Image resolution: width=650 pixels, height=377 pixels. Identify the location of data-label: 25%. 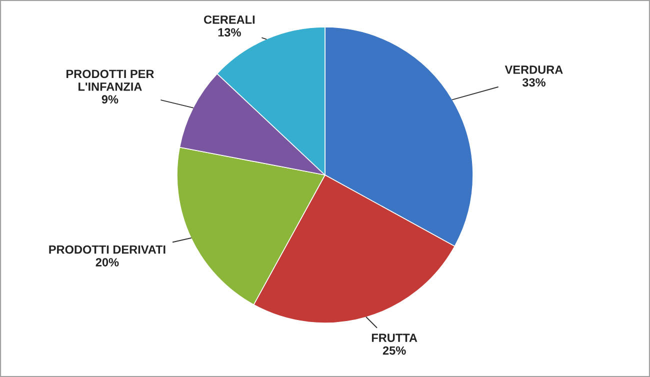
(394, 350).